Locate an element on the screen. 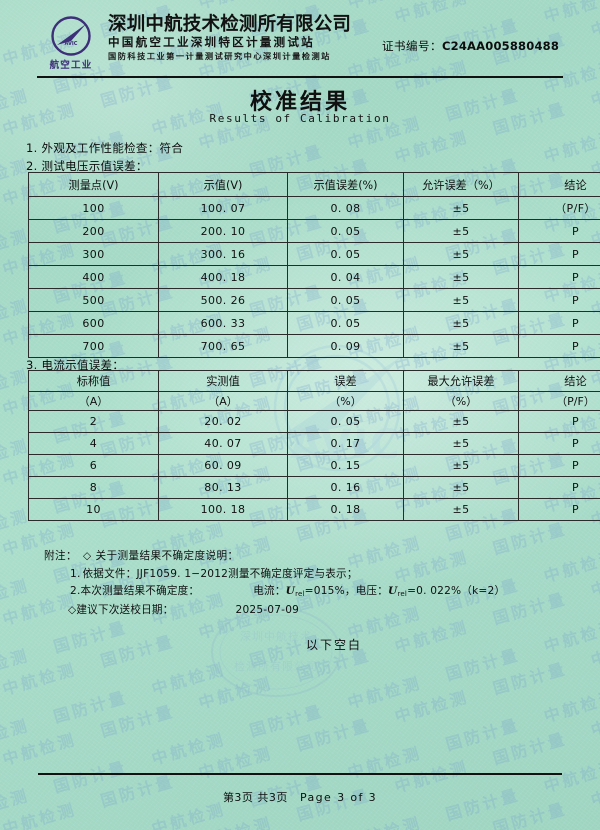  section-voltage-error: 2. 测试电压示值误差： is located at coordinates (87, 166).